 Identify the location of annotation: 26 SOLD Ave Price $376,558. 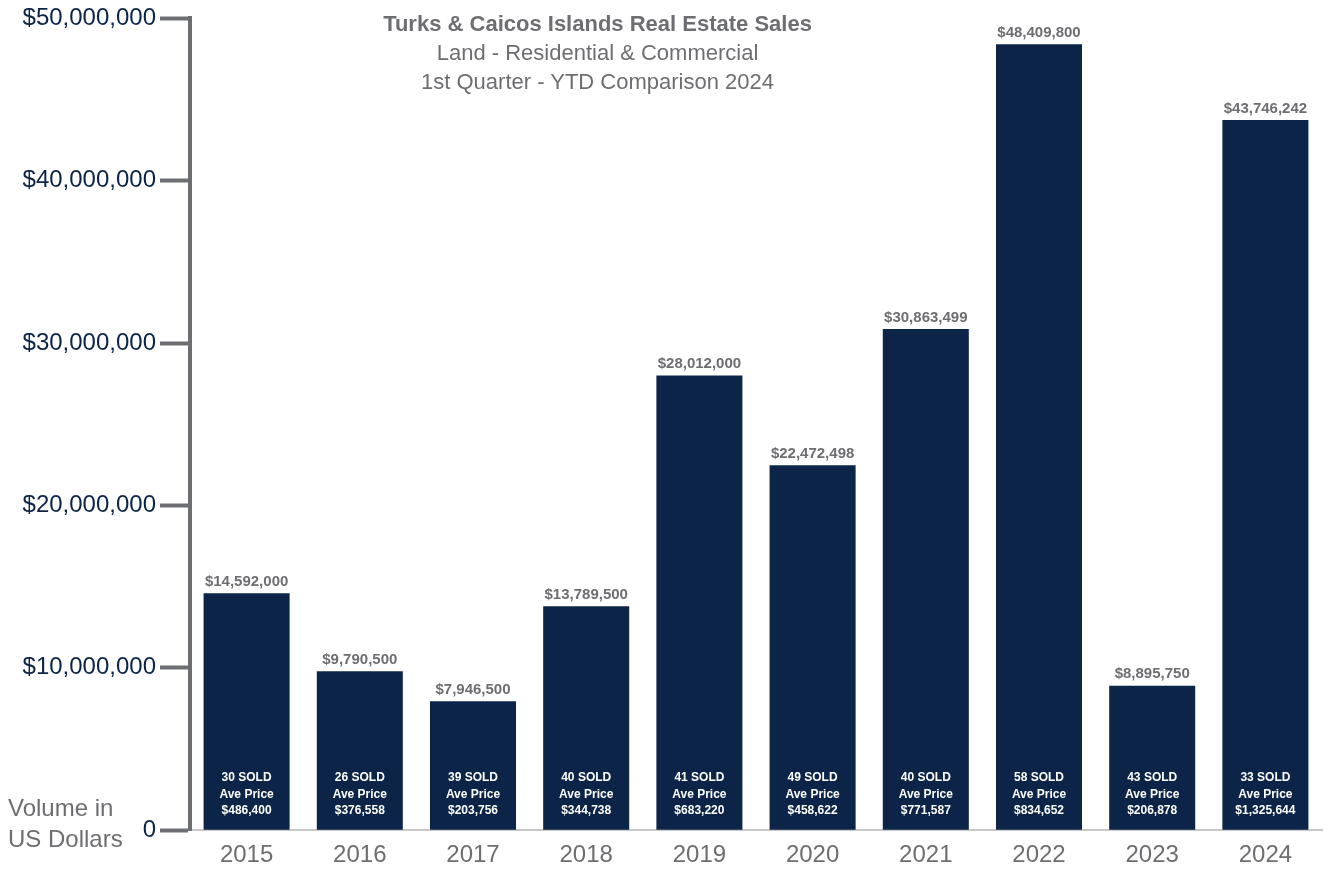
(360, 794).